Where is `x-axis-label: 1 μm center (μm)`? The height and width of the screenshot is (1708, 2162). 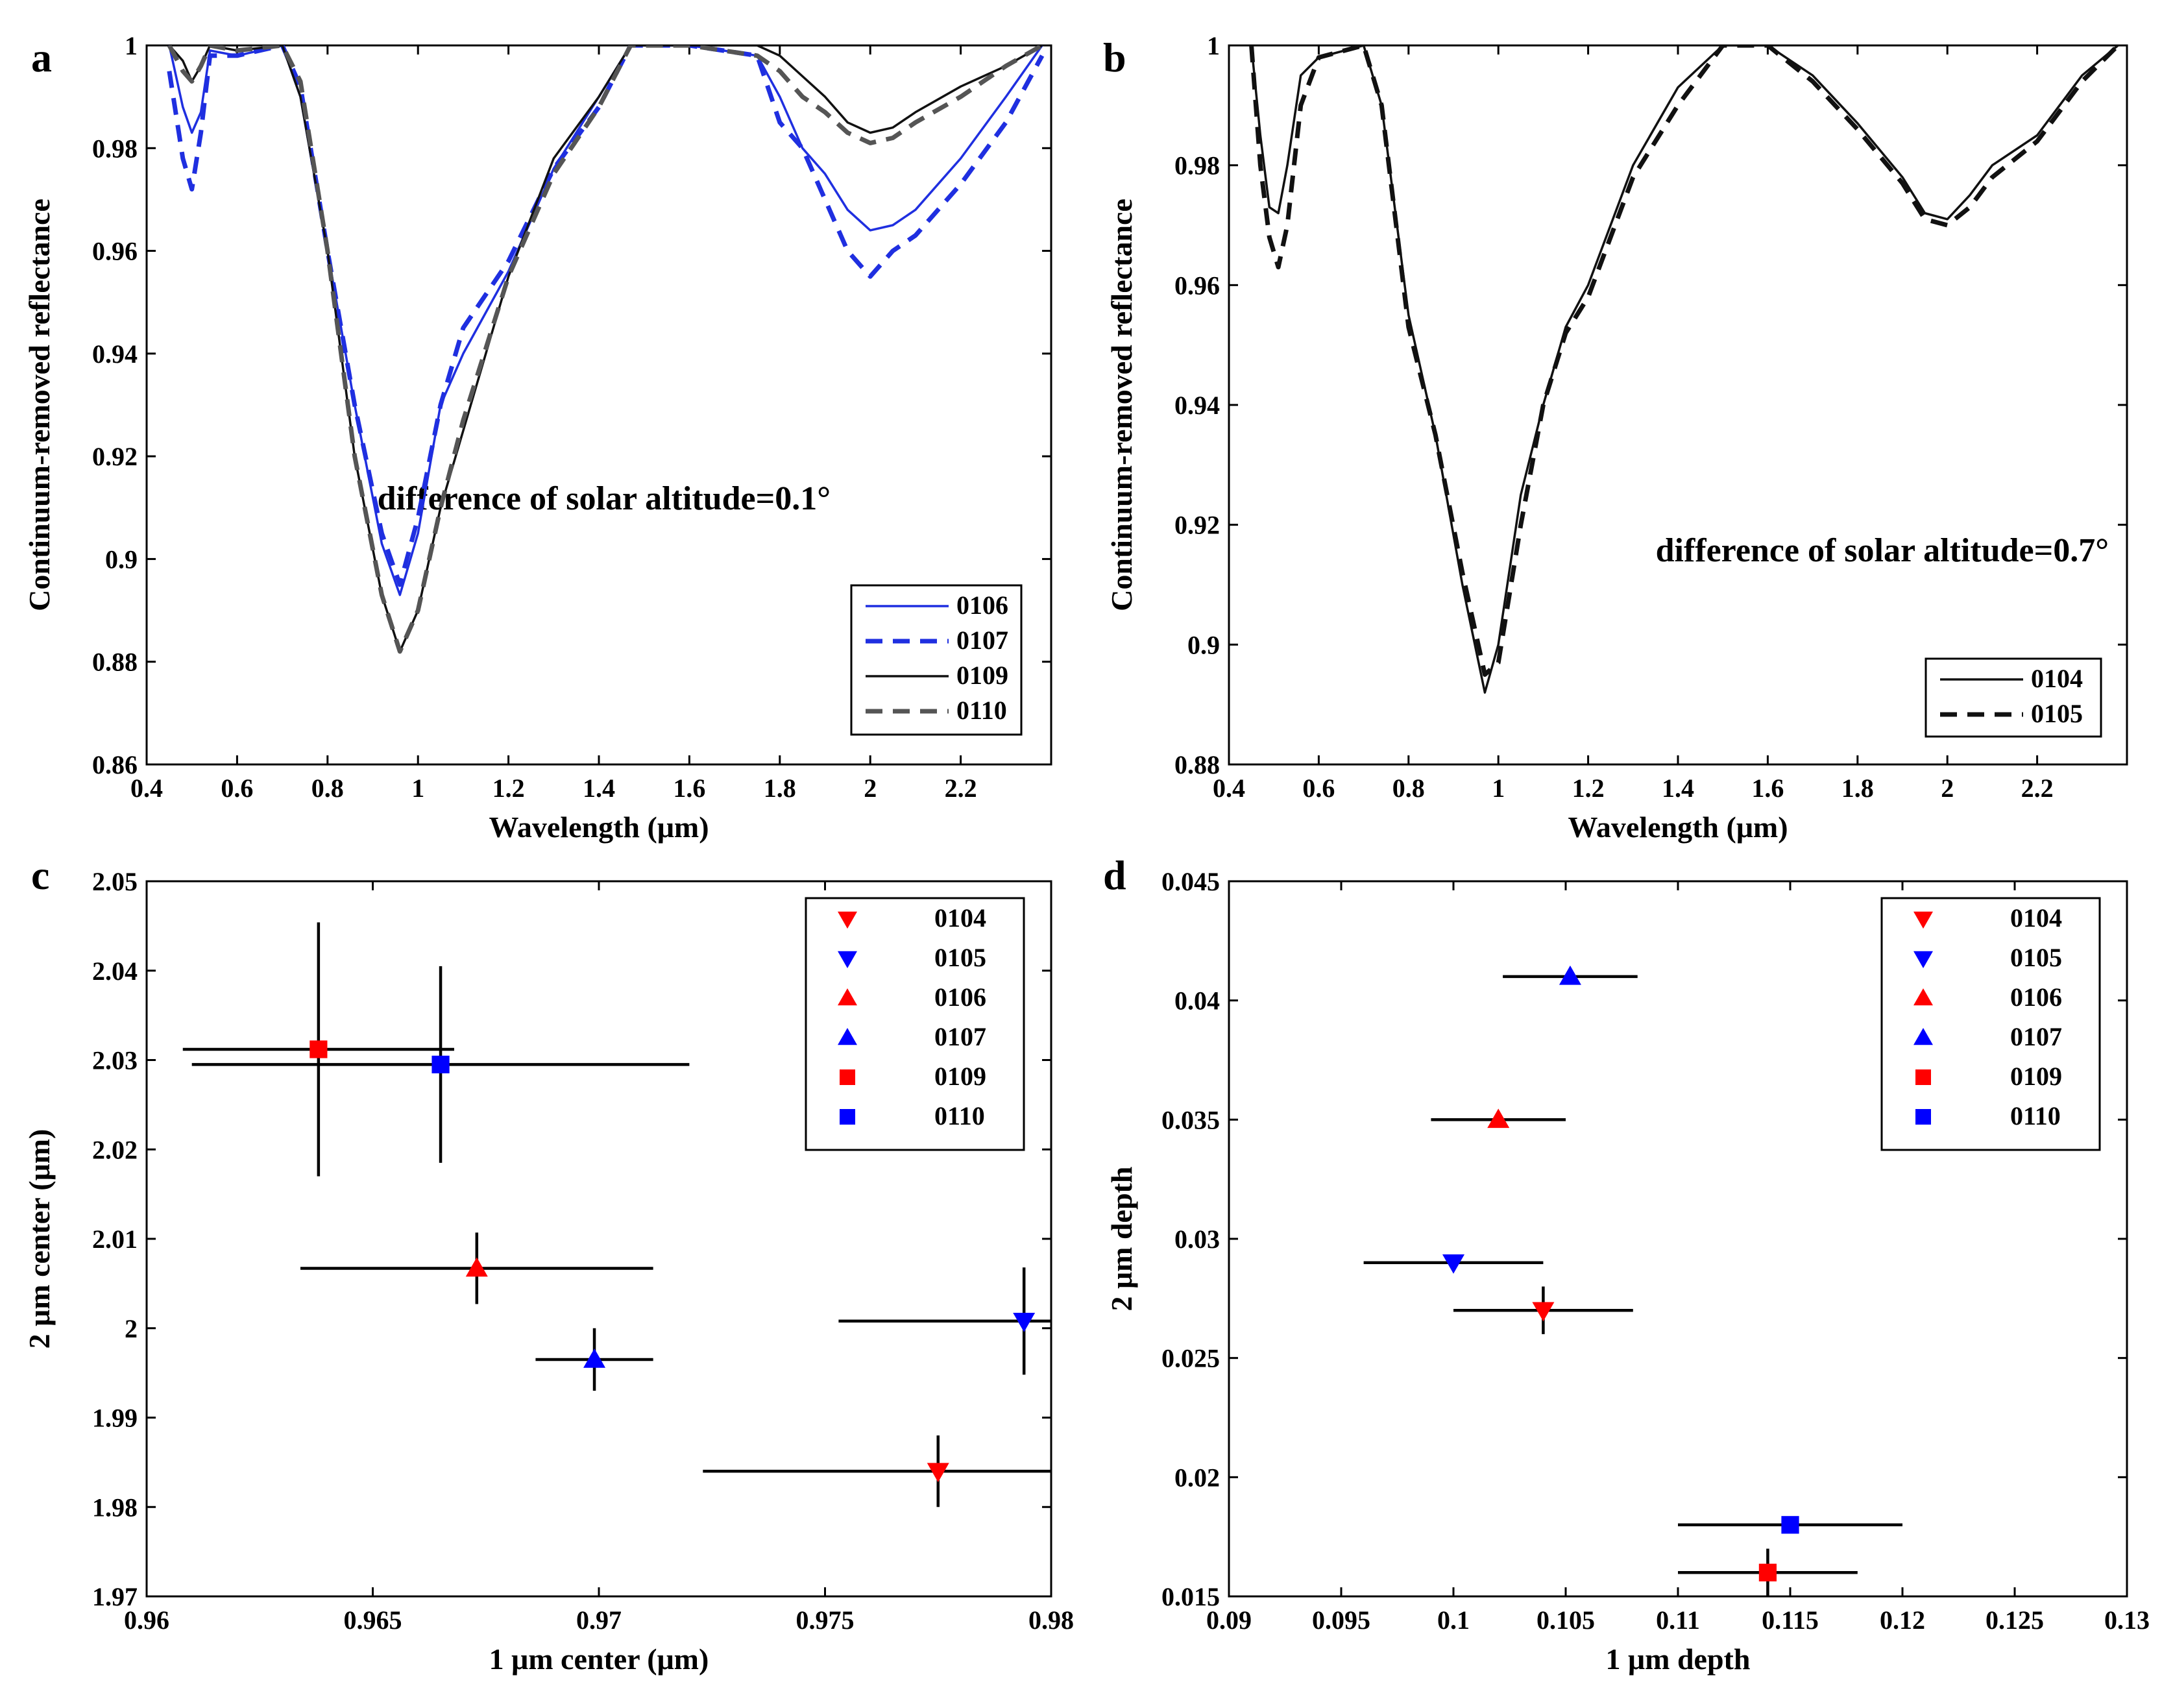
x-axis-label: 1 μm center (μm) is located at coordinates (599, 1659).